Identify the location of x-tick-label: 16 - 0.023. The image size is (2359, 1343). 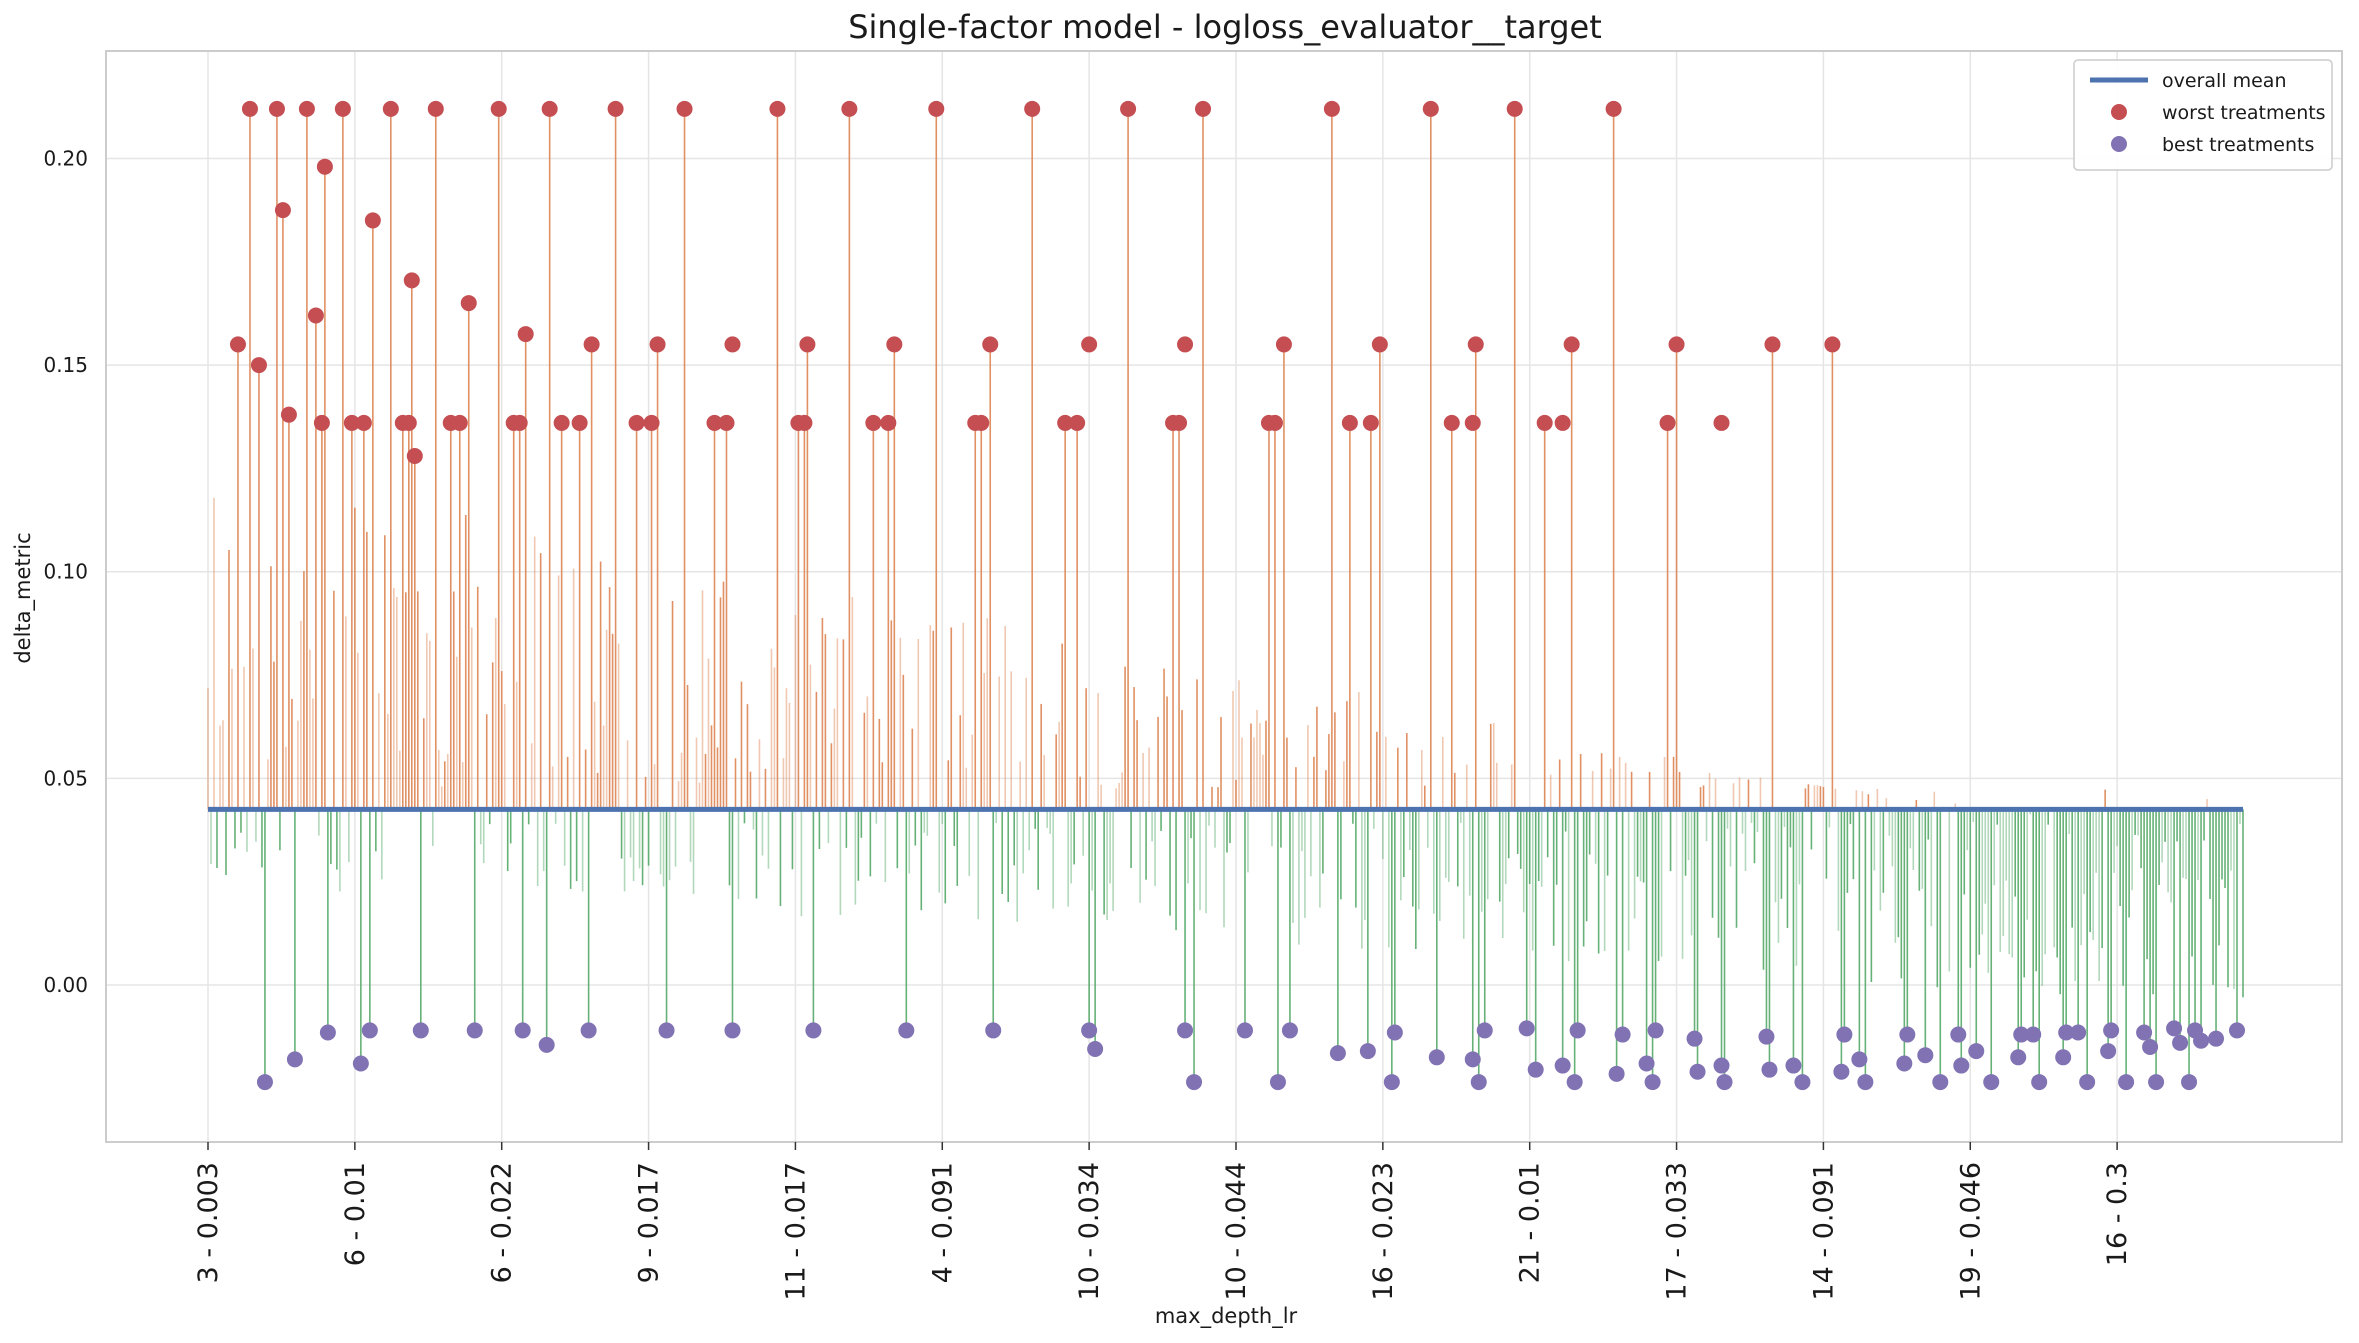
(1383, 1231).